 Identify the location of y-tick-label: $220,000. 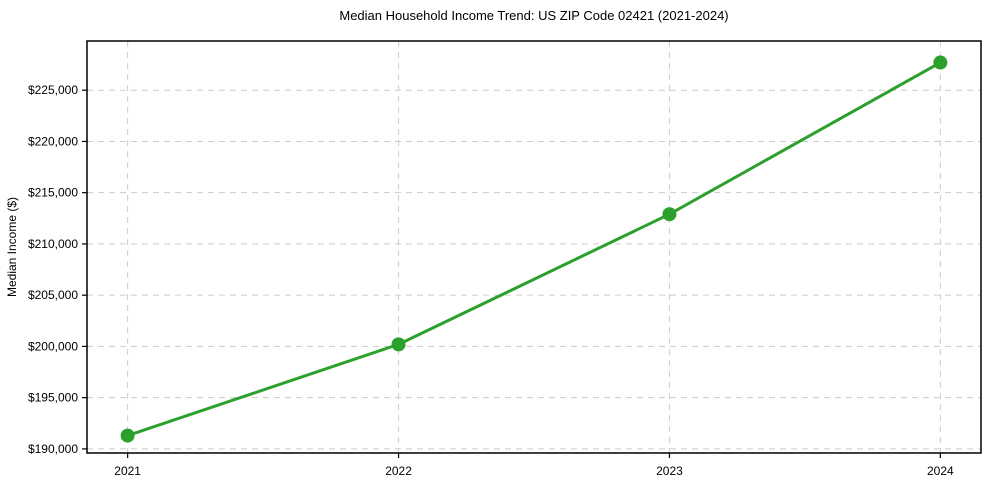
(53, 141).